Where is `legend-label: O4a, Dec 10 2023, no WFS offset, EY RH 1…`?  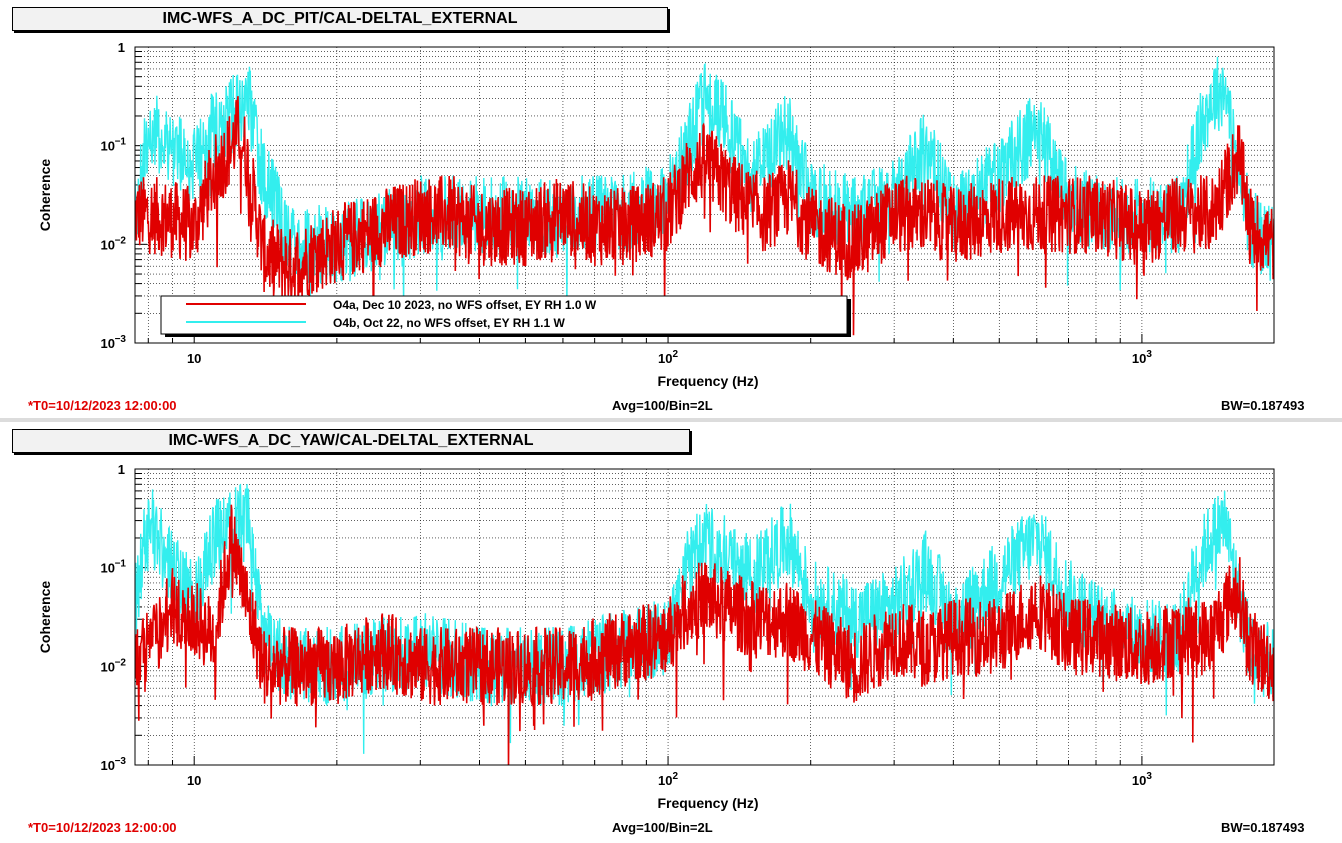
legend-label: O4a, Dec 10 2023, no WFS offset, EY RH 1… is located at coordinates (465, 305).